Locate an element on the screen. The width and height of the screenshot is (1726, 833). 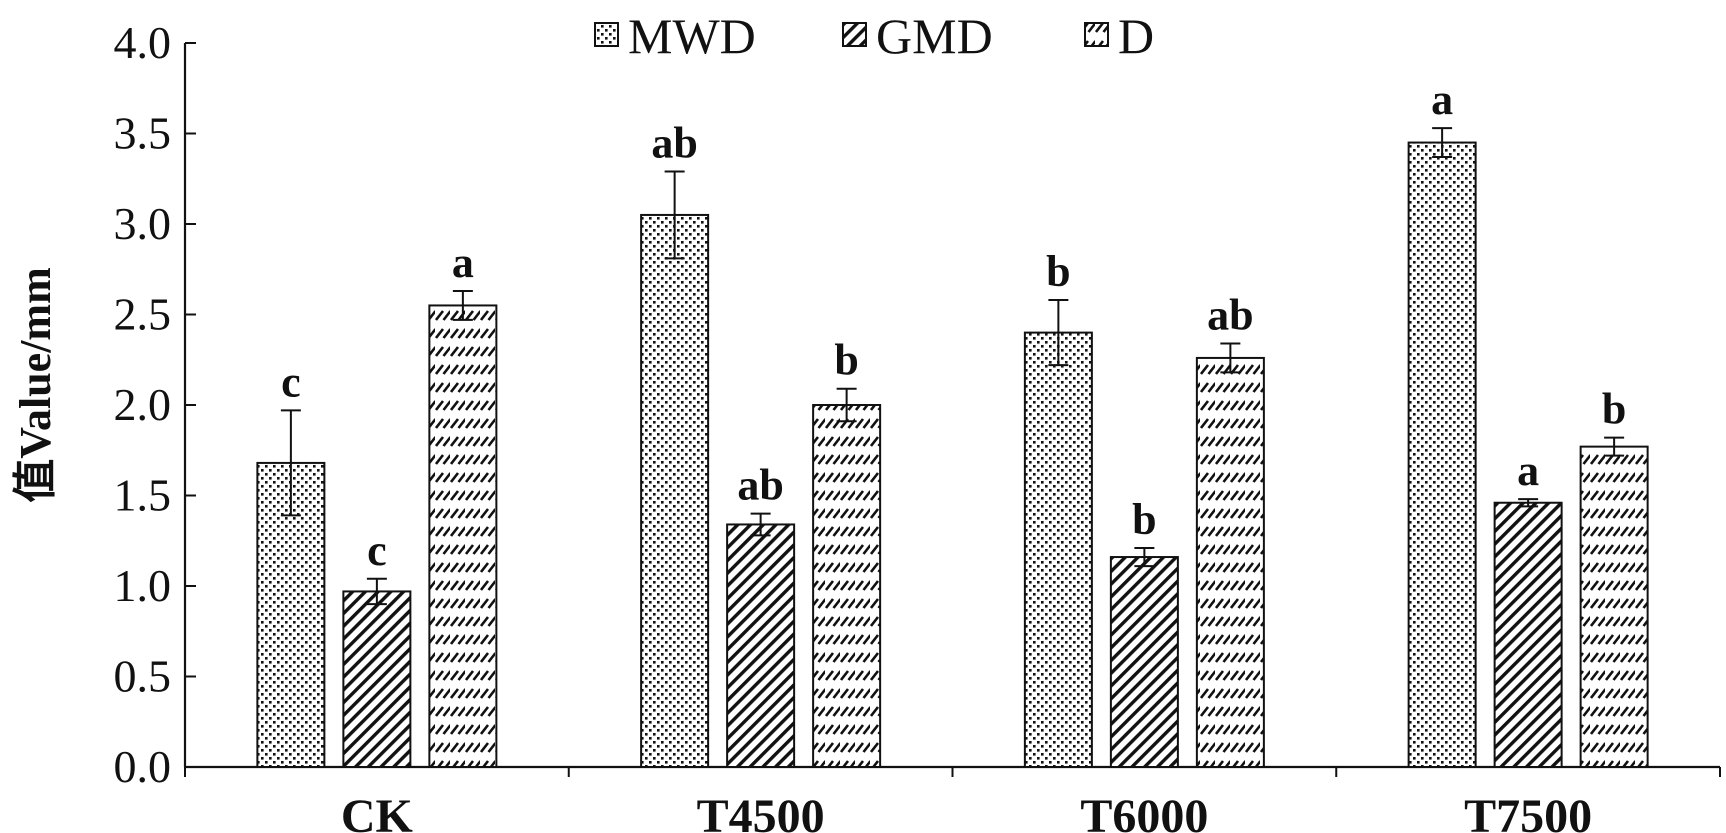
bar-mwd-t7500 is located at coordinates (1442, 455).